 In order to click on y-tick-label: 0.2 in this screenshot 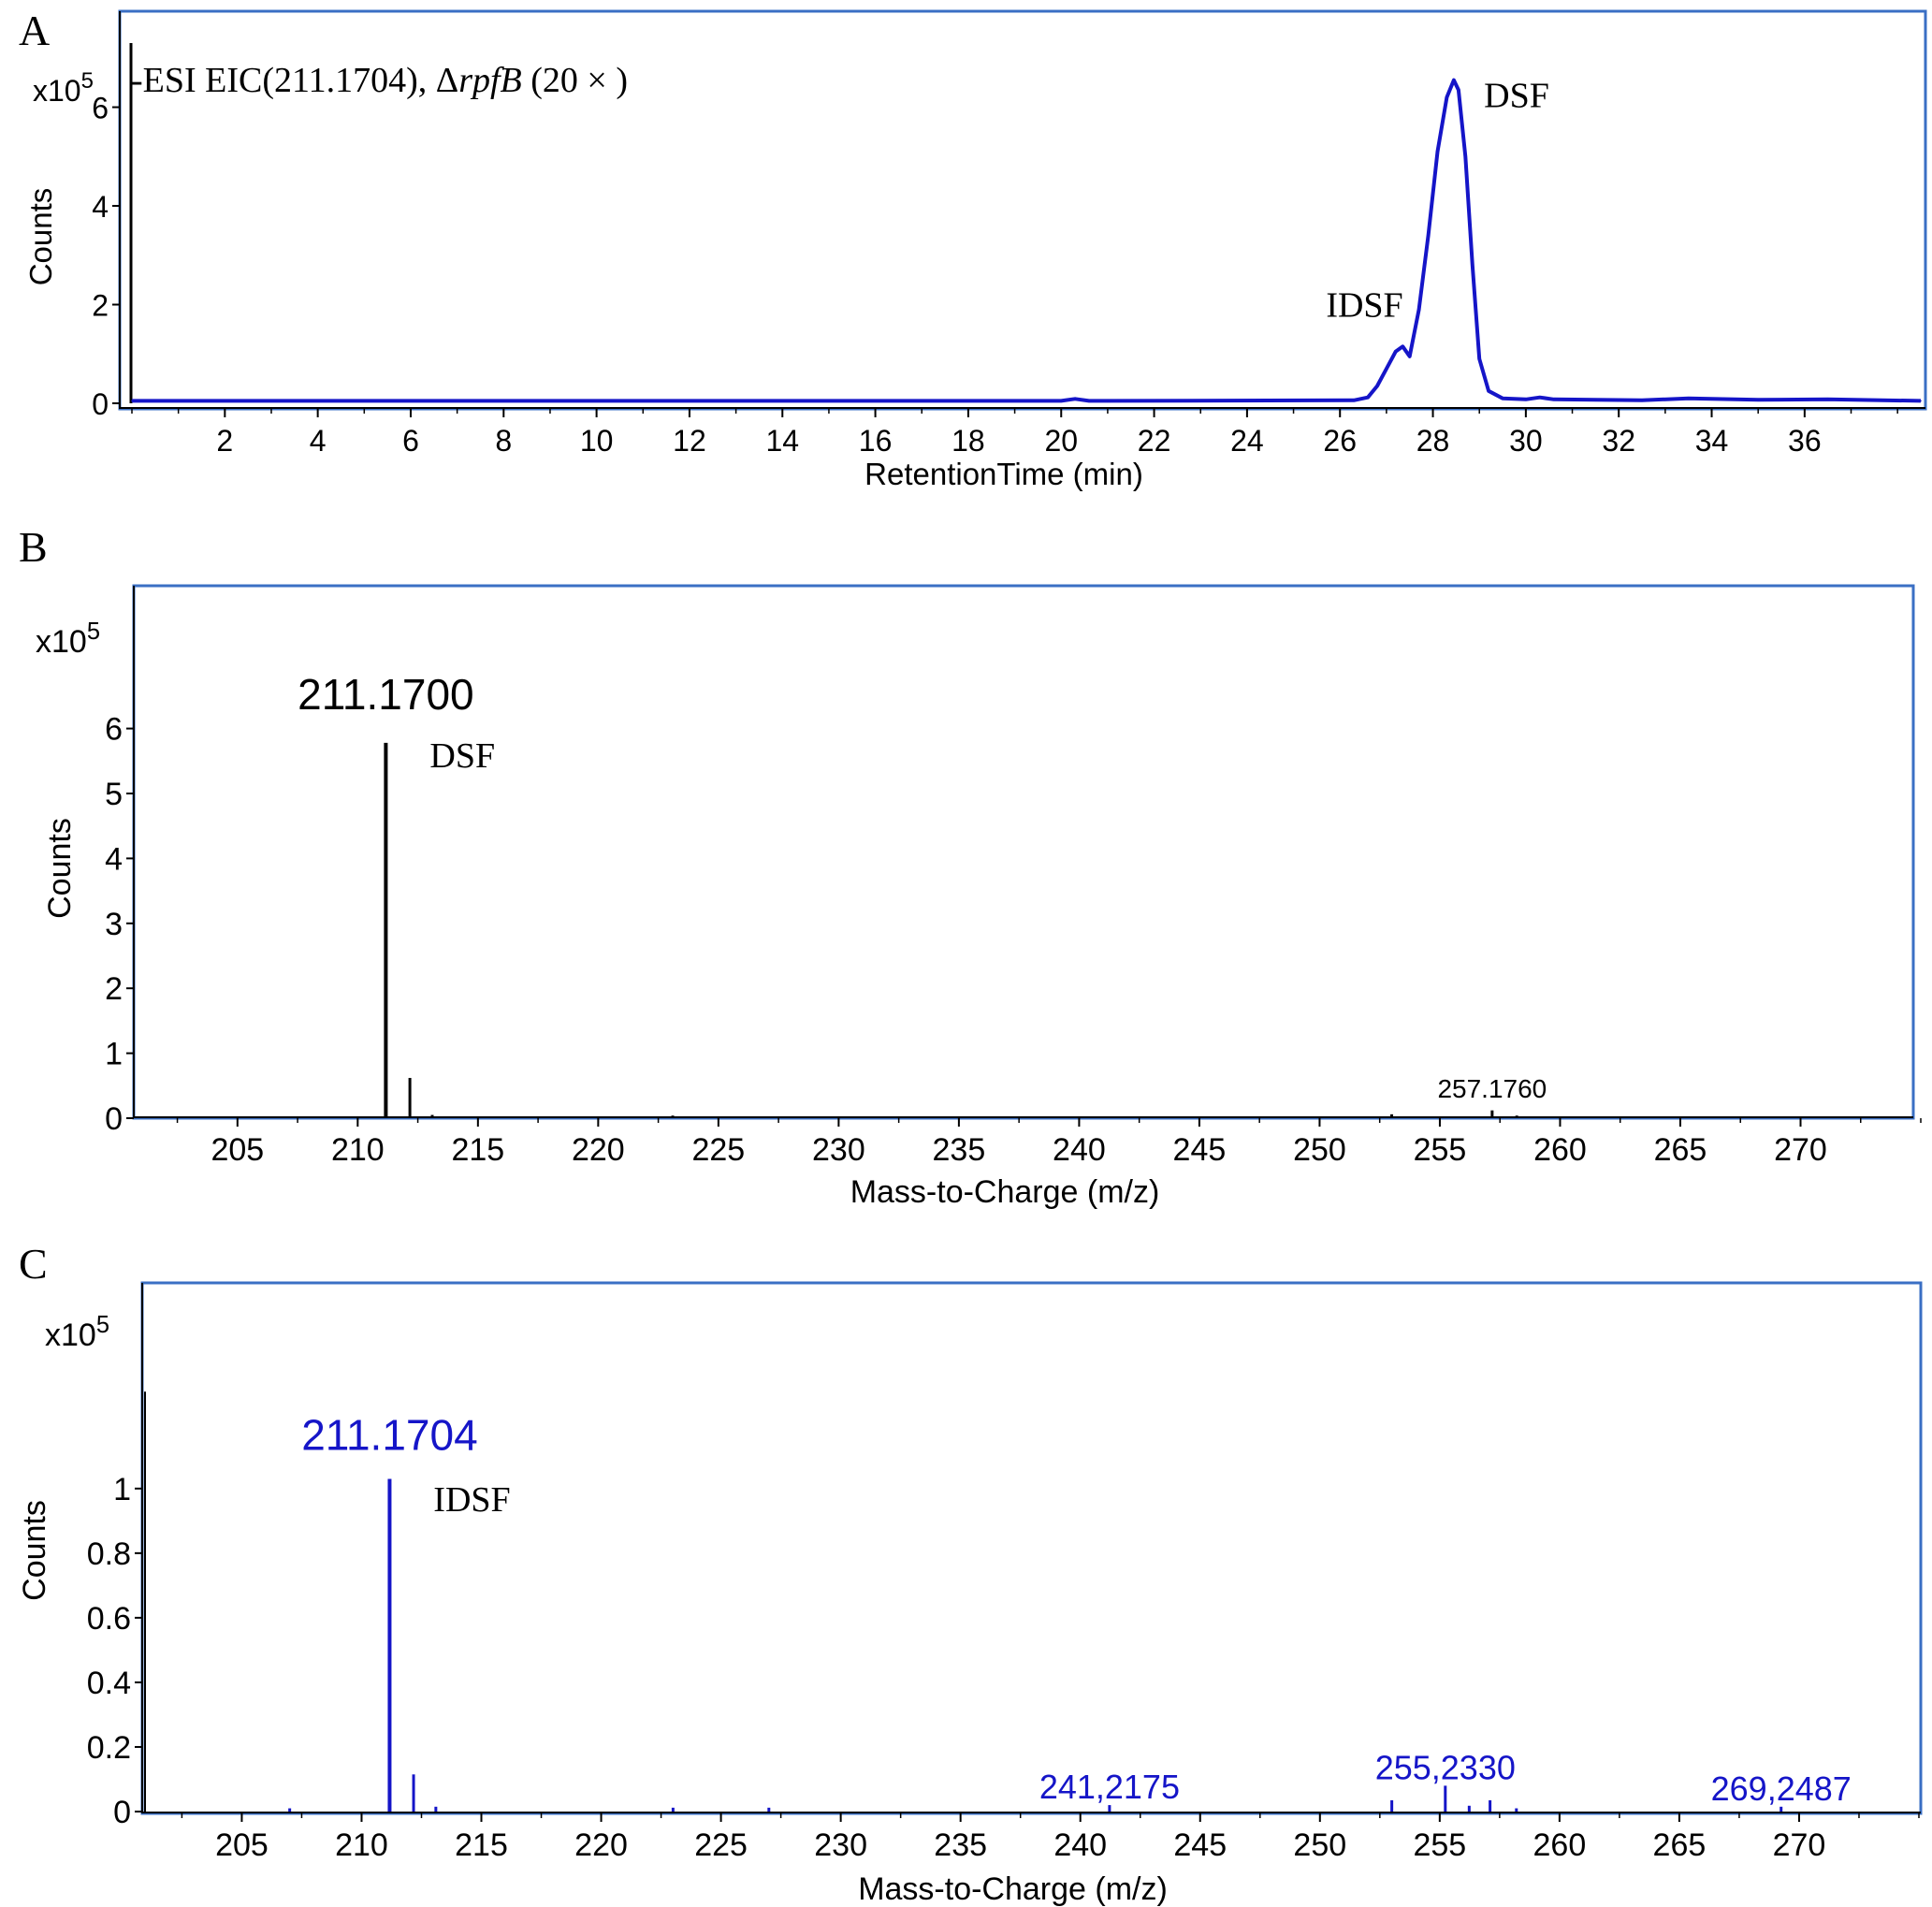, I will do `click(109, 1748)`.